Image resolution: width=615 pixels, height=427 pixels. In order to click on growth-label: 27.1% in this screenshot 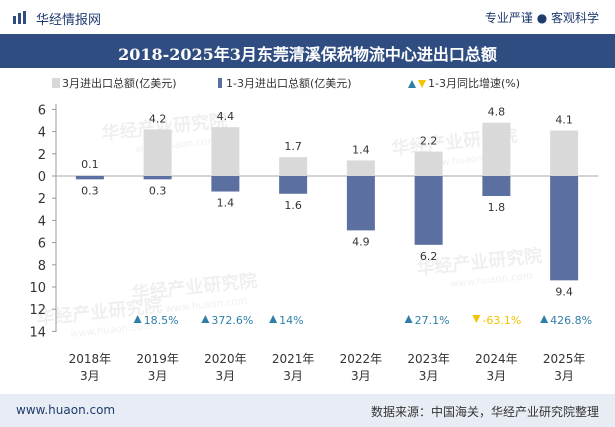, I will do `click(432, 320)`.